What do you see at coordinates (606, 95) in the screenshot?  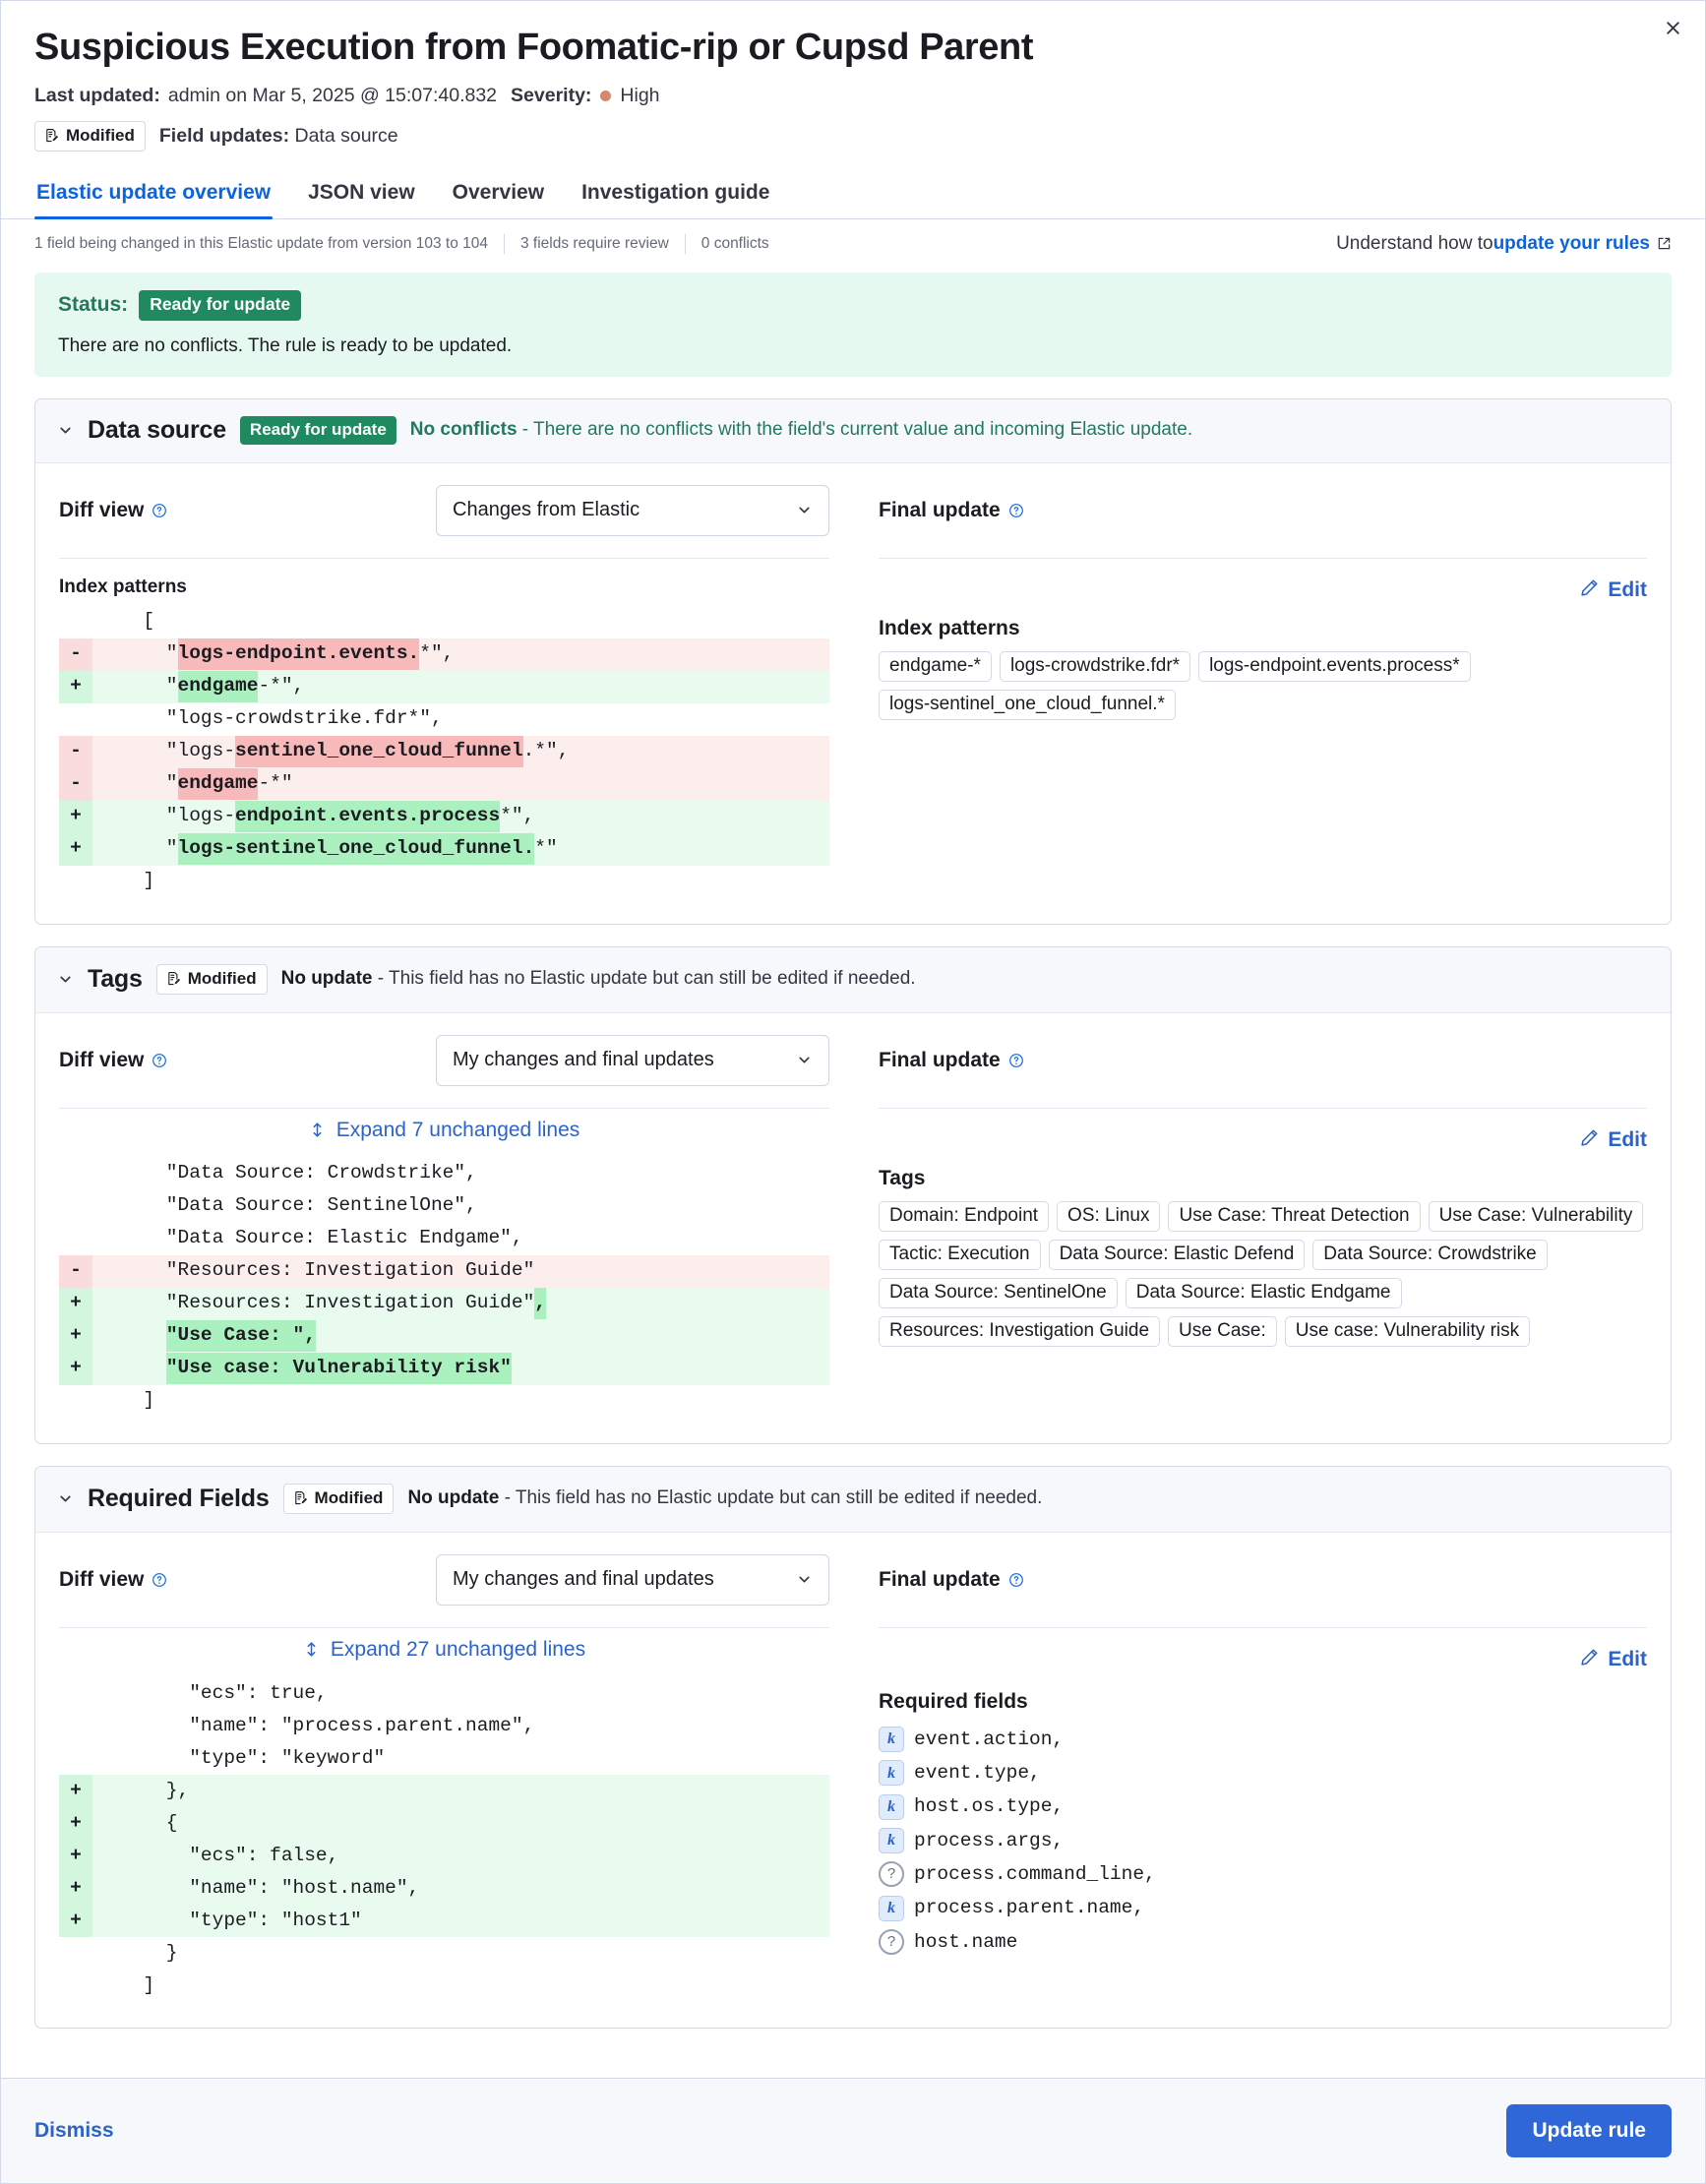 I see `severity-dot-icon` at bounding box center [606, 95].